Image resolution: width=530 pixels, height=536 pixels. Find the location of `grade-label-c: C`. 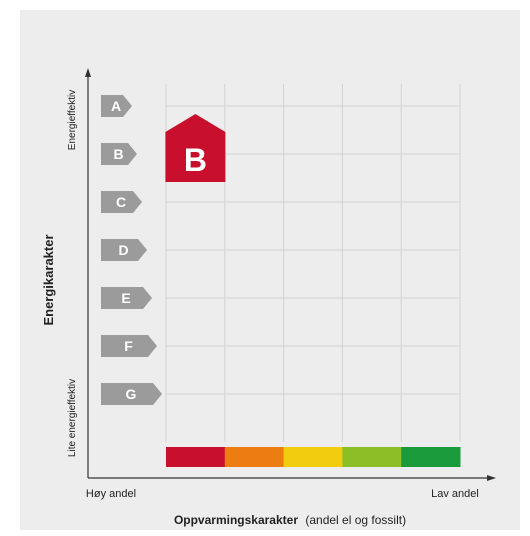

grade-label-c: C is located at coordinates (121, 202).